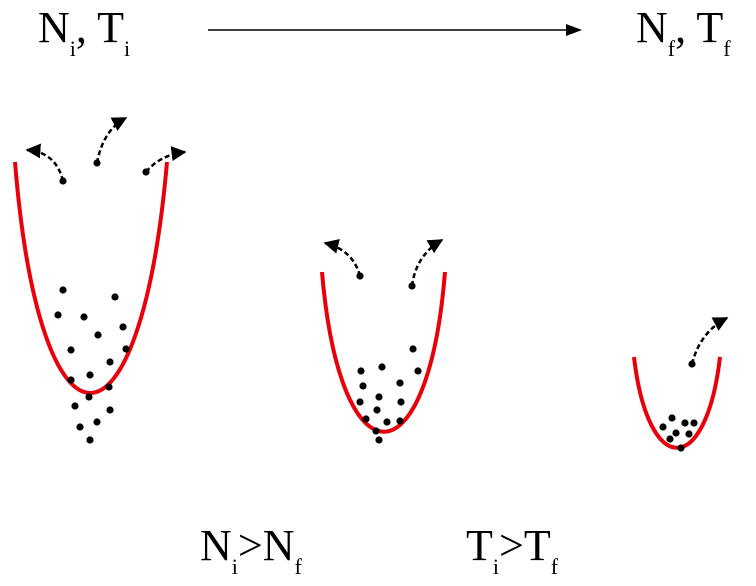 The height and width of the screenshot is (586, 756). I want to click on relation-T-right: T, so click(537, 545).